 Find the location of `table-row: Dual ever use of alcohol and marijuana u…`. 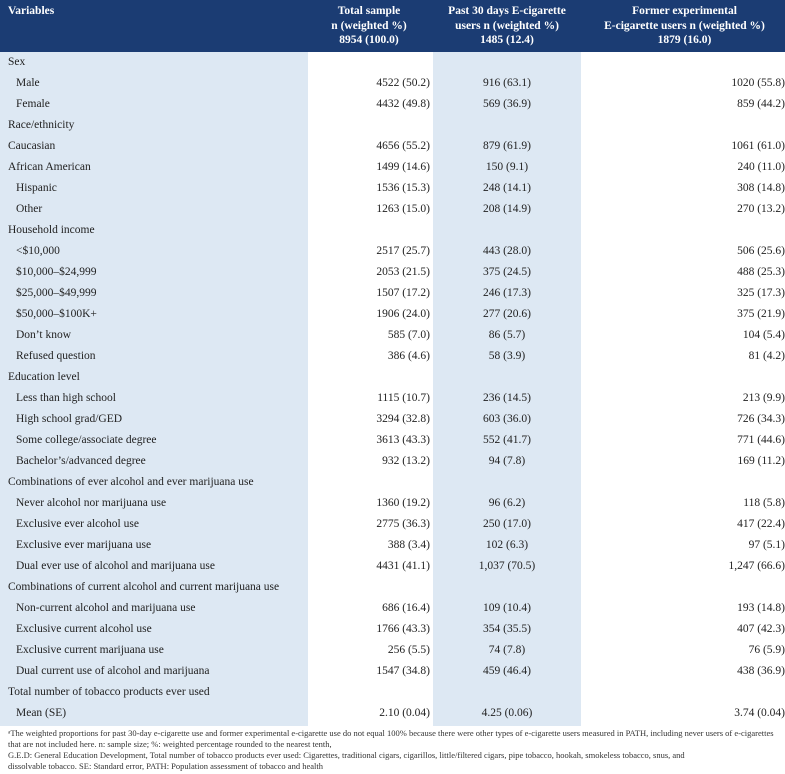

table-row: Dual ever use of alcohol and marijuana u… is located at coordinates (392, 566).